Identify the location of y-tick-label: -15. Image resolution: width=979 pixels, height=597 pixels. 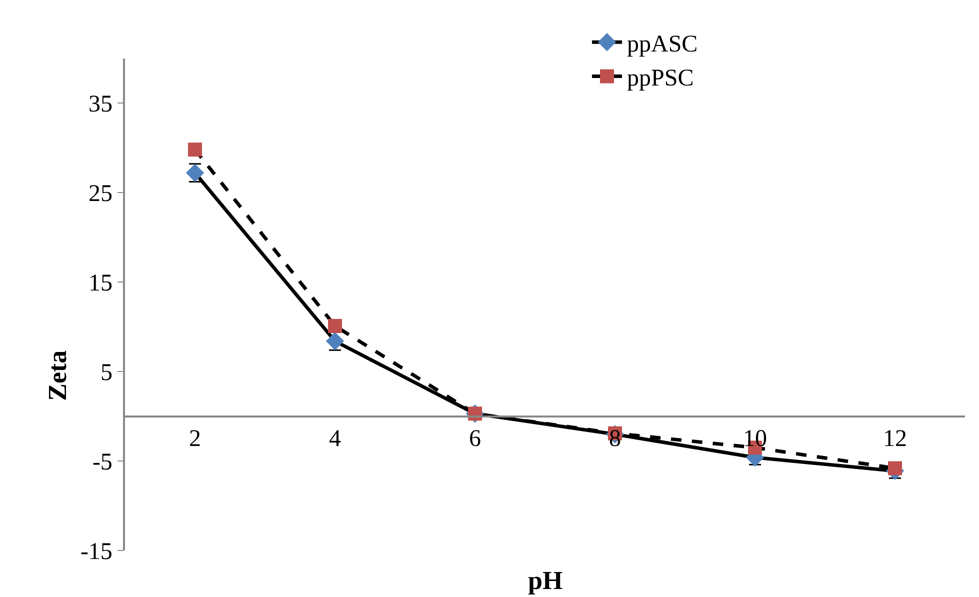
(96, 551).